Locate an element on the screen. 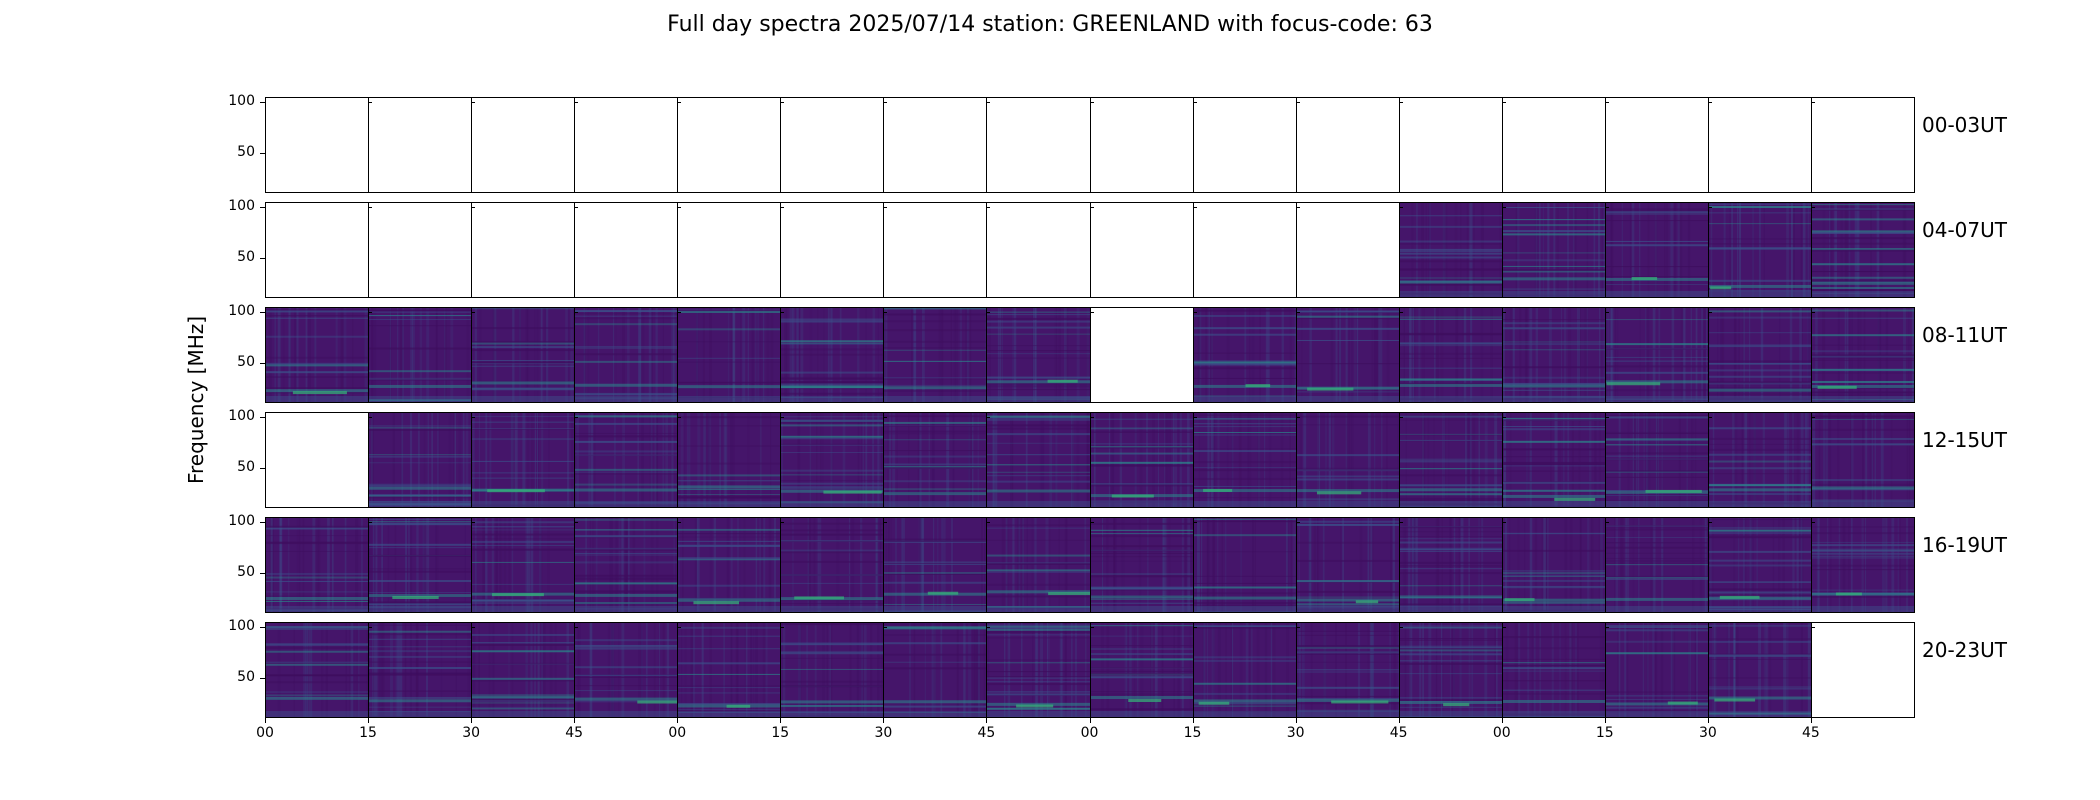 This screenshot has height=800, width=2100. spectrogram-texture is located at coordinates (1554, 355).